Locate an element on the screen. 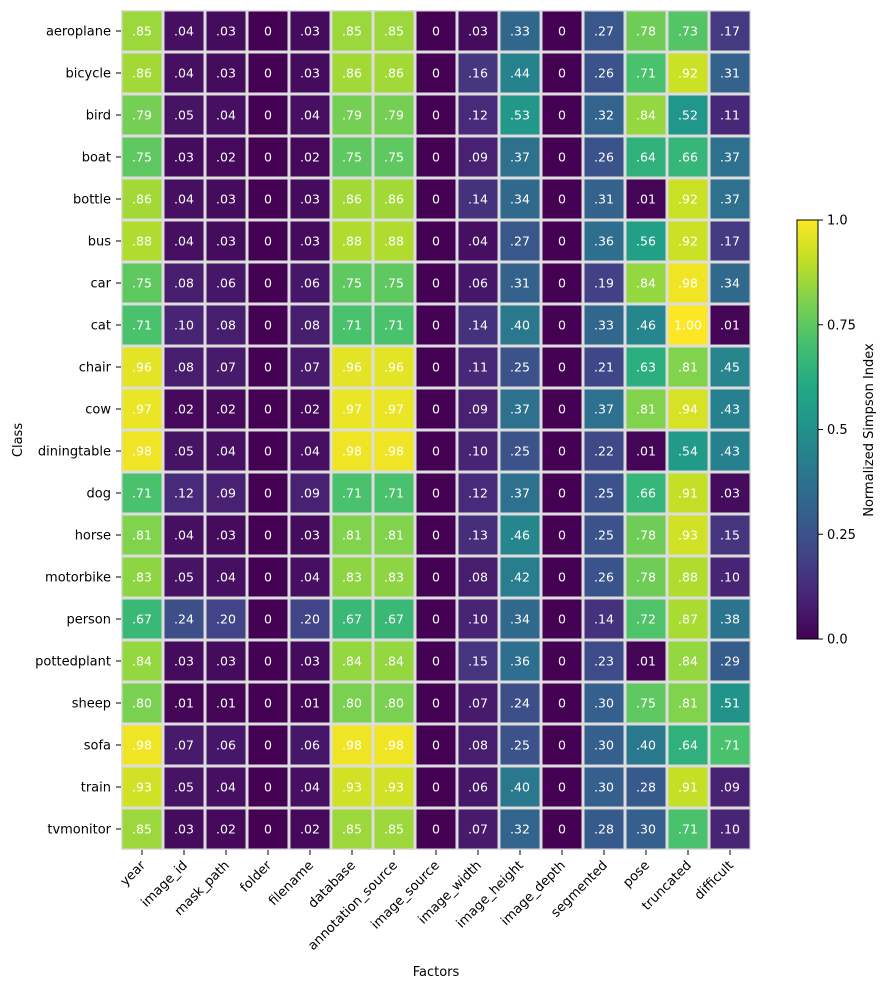  cell-value-label: .71 is located at coordinates (352, 493).